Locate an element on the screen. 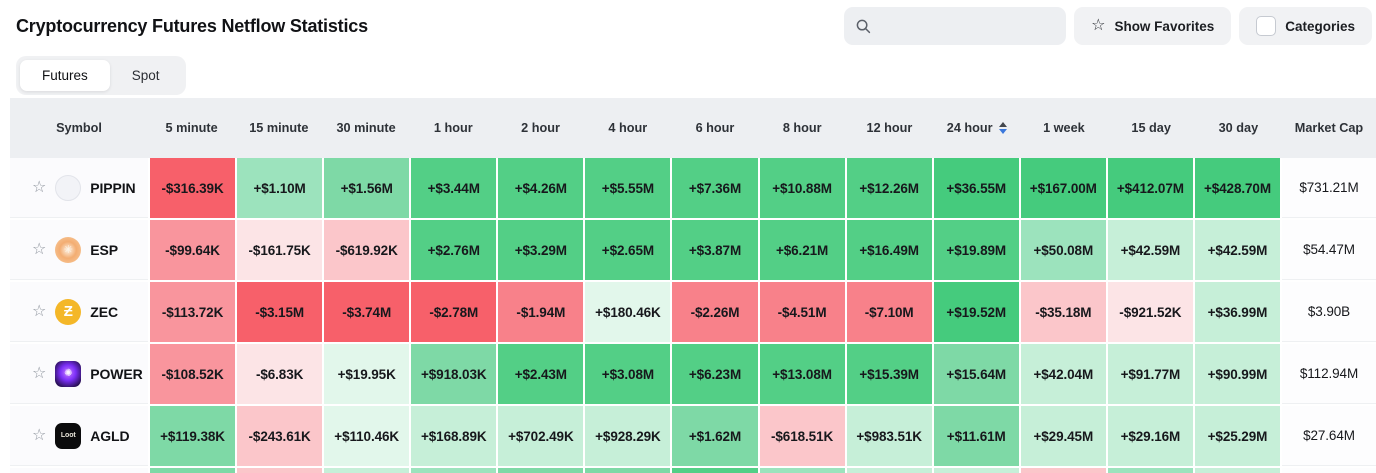 Image resolution: width=1376 pixels, height=473 pixels. netflow-cell: +$6.21M is located at coordinates (802, 250).